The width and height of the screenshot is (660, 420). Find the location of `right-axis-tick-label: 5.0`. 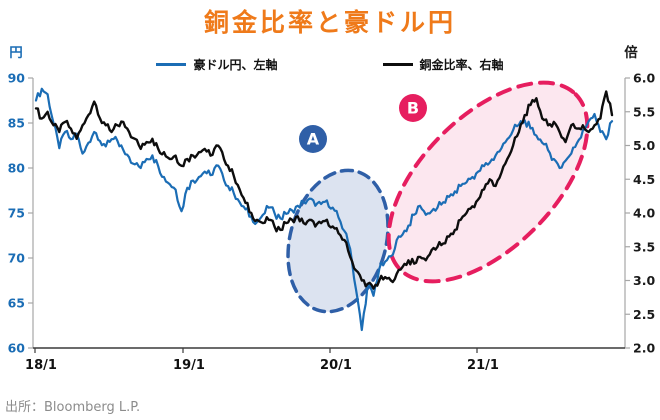

right-axis-tick-label: 5.0 is located at coordinates (644, 145).